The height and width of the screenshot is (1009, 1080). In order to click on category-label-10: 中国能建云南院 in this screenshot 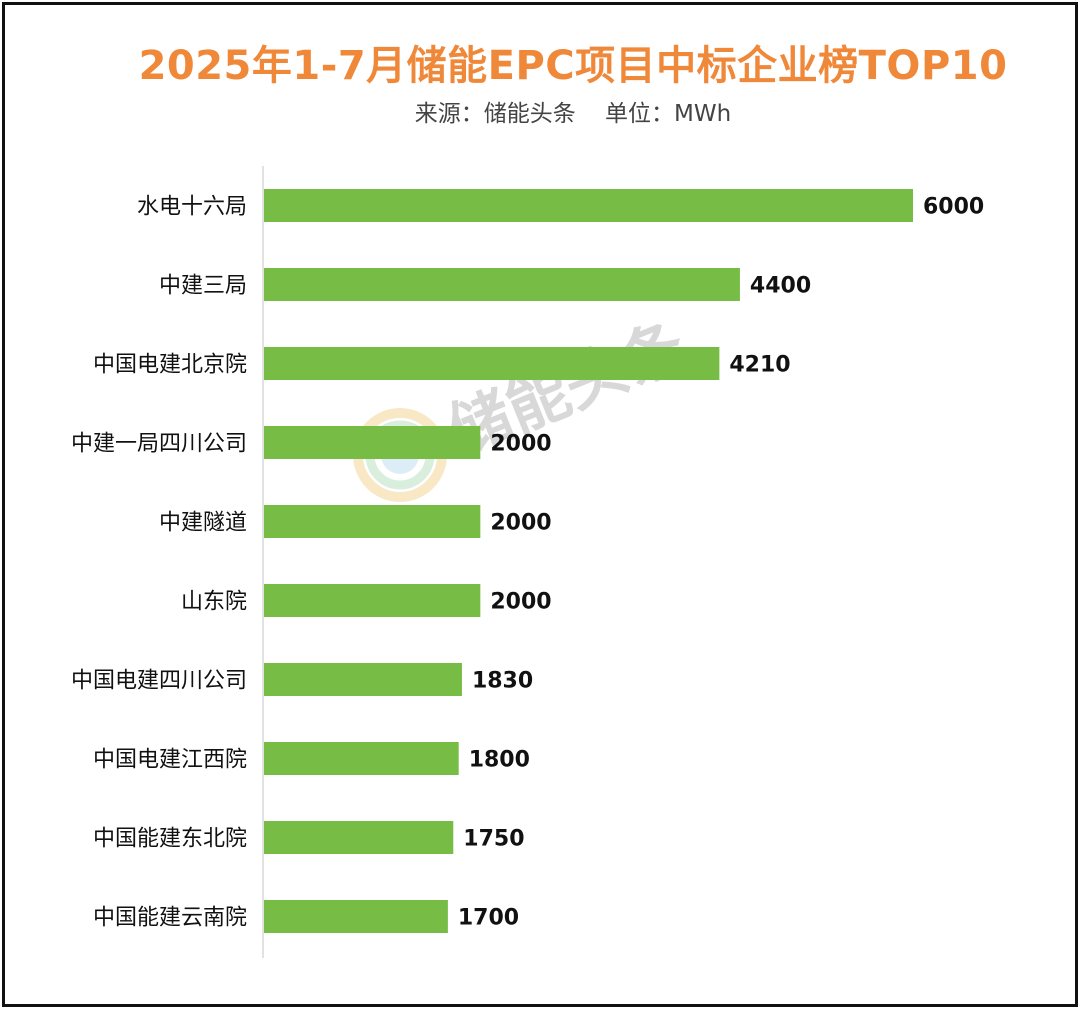, I will do `click(170, 918)`.